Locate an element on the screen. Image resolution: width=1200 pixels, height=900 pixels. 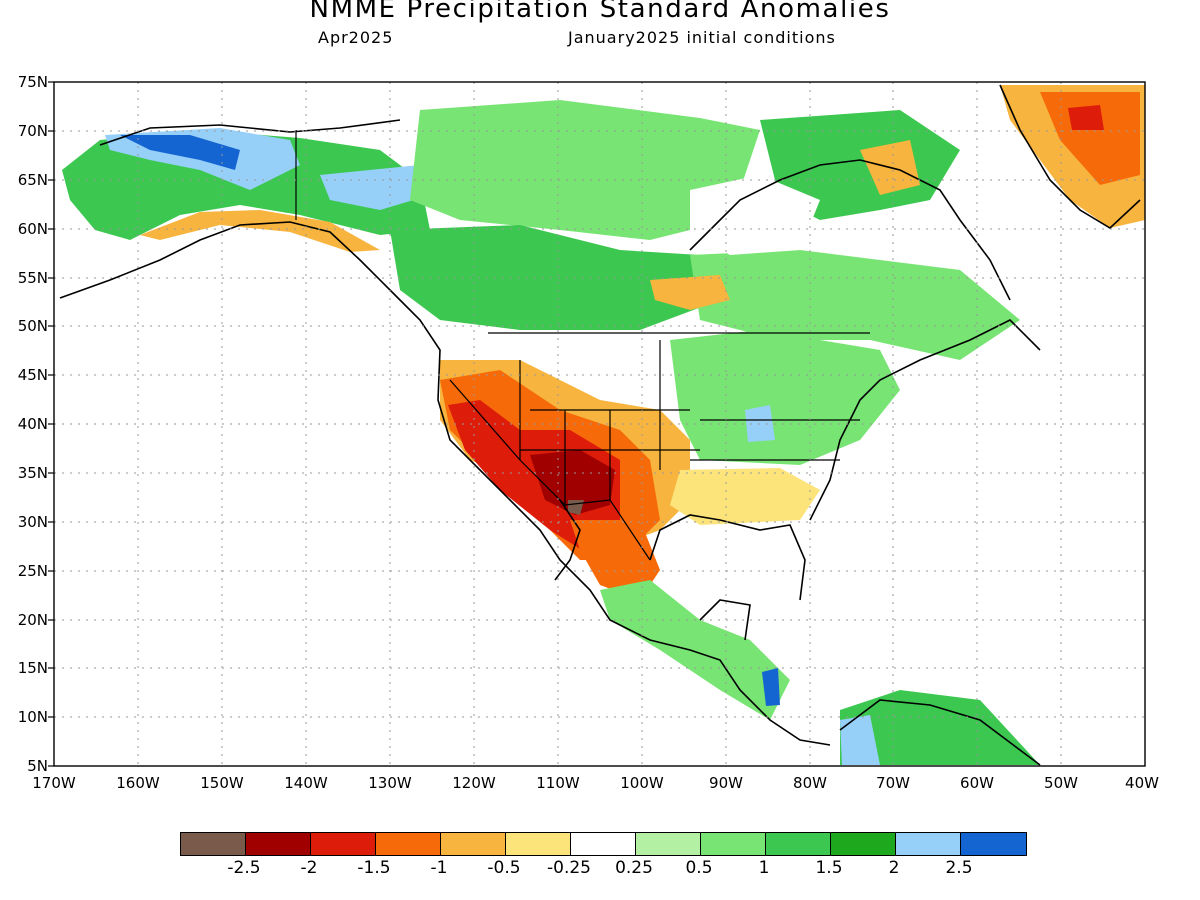
legend-label: 1.5 is located at coordinates (829, 868).